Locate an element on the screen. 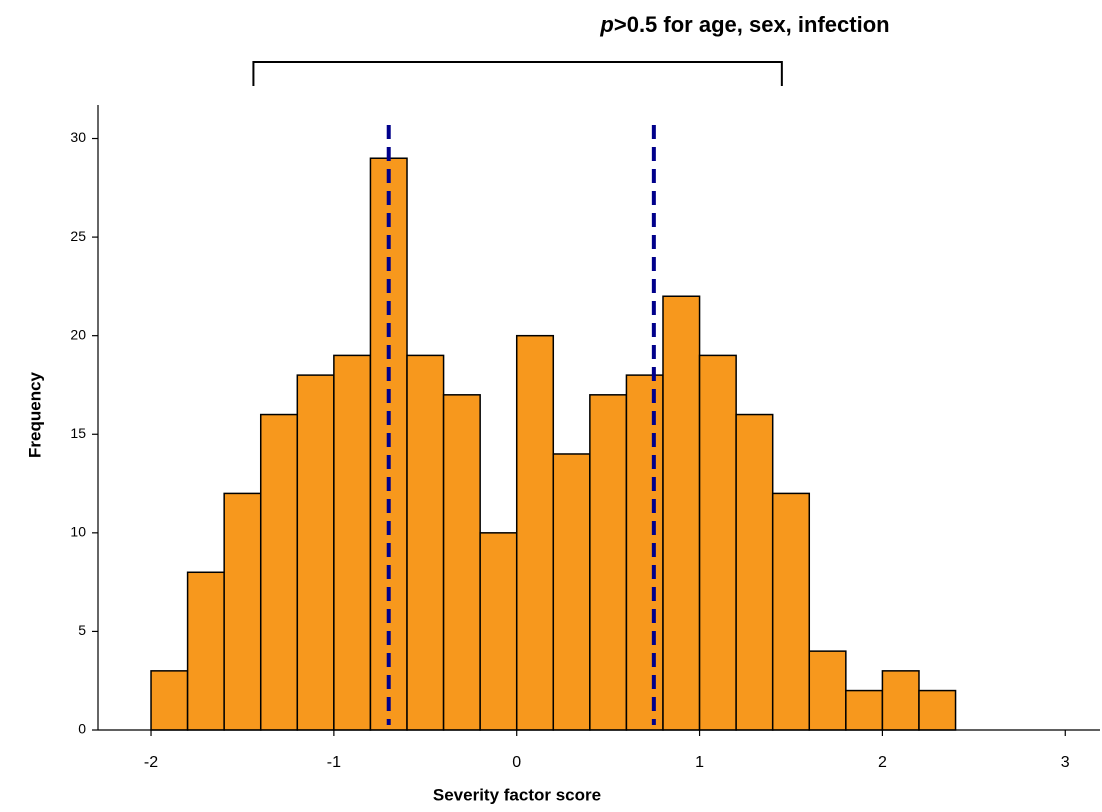 This screenshot has width=1102, height=812. y-tick-label: 30 is located at coordinates (78, 137).